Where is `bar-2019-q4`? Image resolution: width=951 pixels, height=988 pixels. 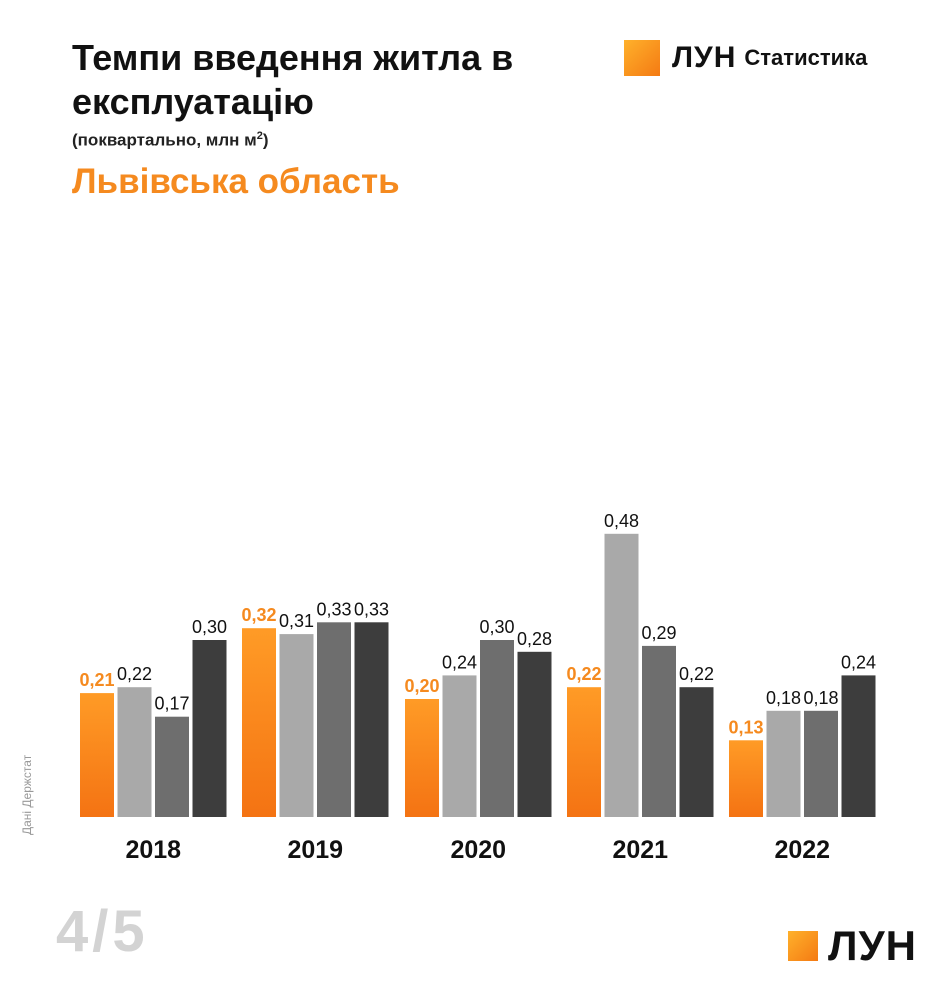 bar-2019-q4 is located at coordinates (371, 719).